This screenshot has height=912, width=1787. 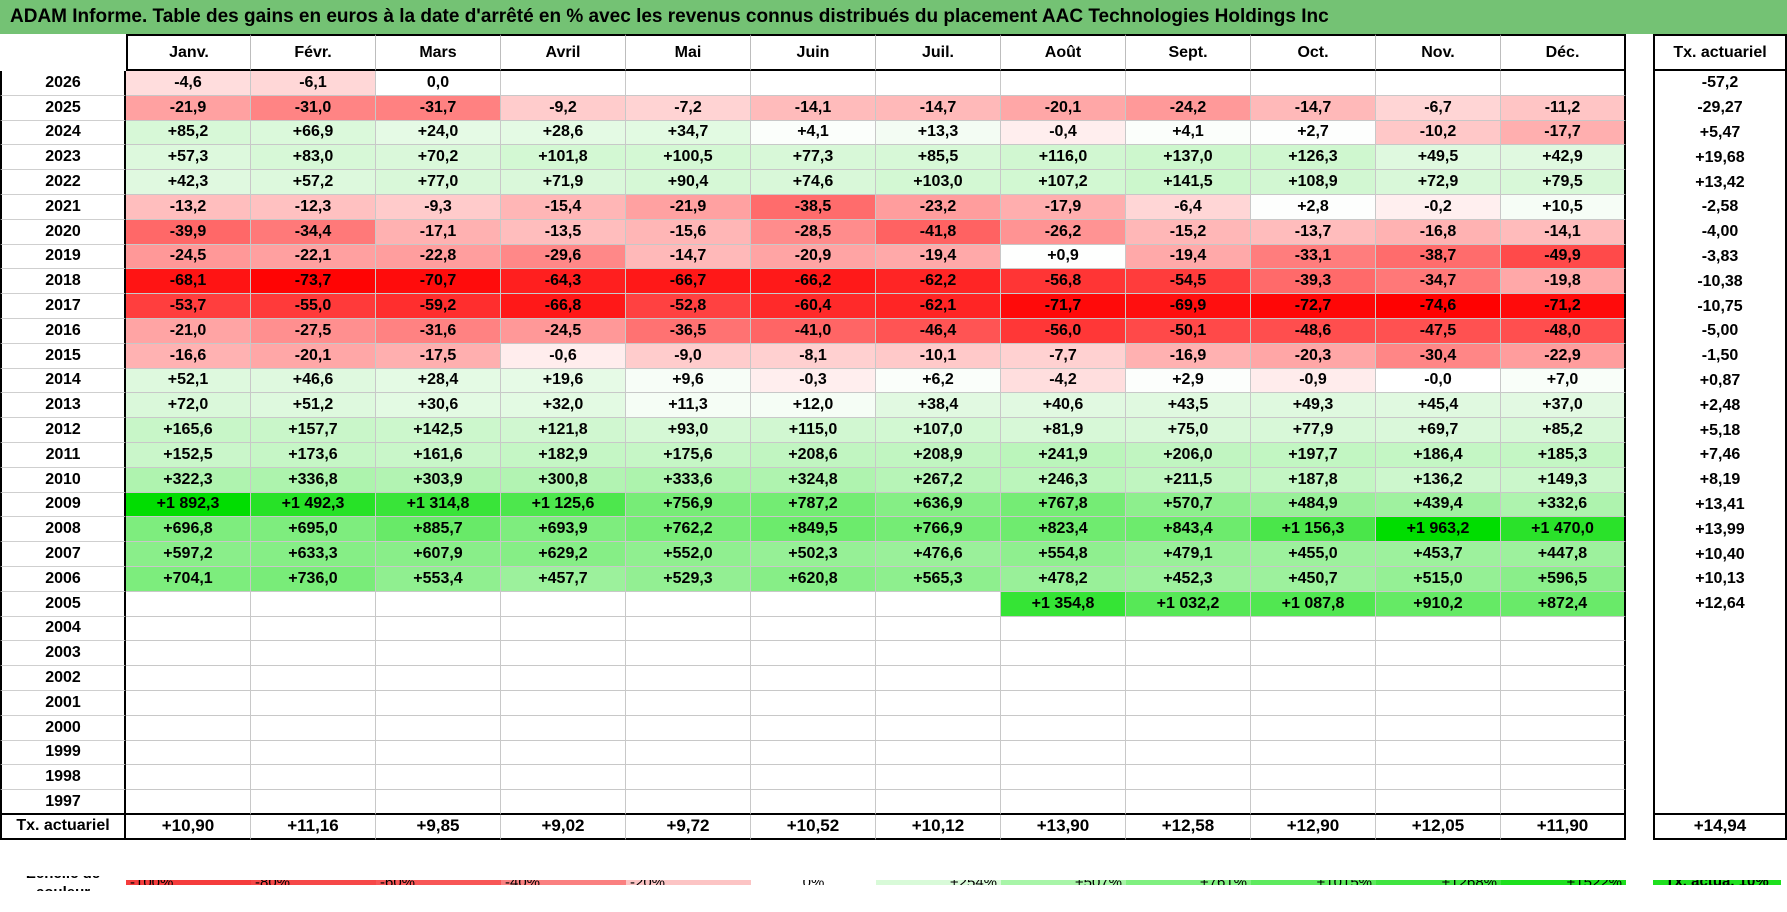 What do you see at coordinates (563, 158) in the screenshot?
I see `value-cell: +101,8` at bounding box center [563, 158].